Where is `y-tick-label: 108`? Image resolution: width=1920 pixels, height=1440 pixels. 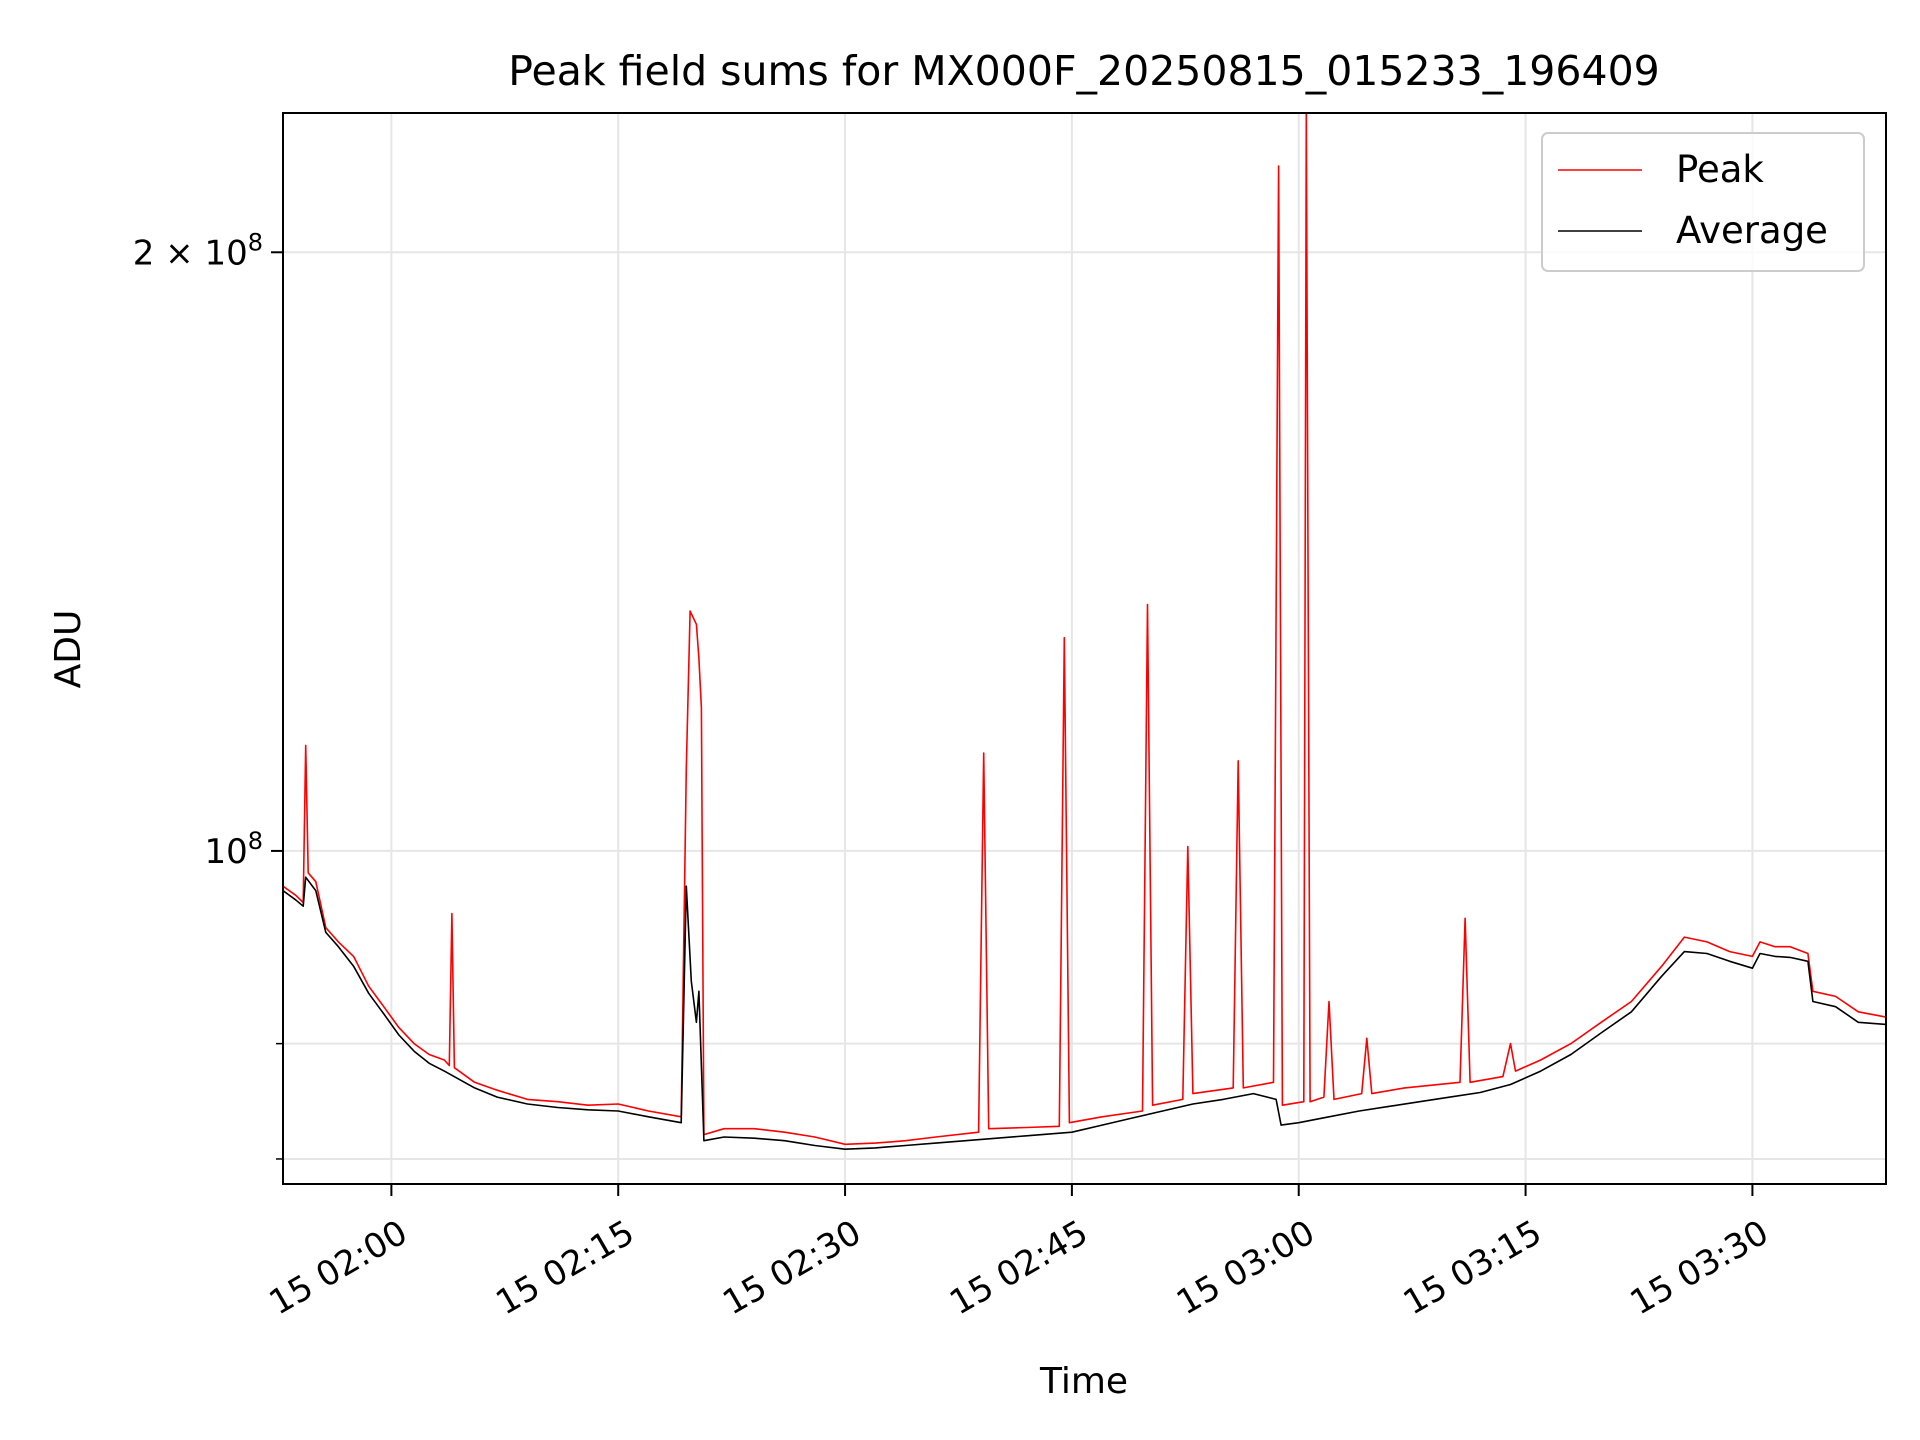
y-tick-label: 108 is located at coordinates (233, 849).